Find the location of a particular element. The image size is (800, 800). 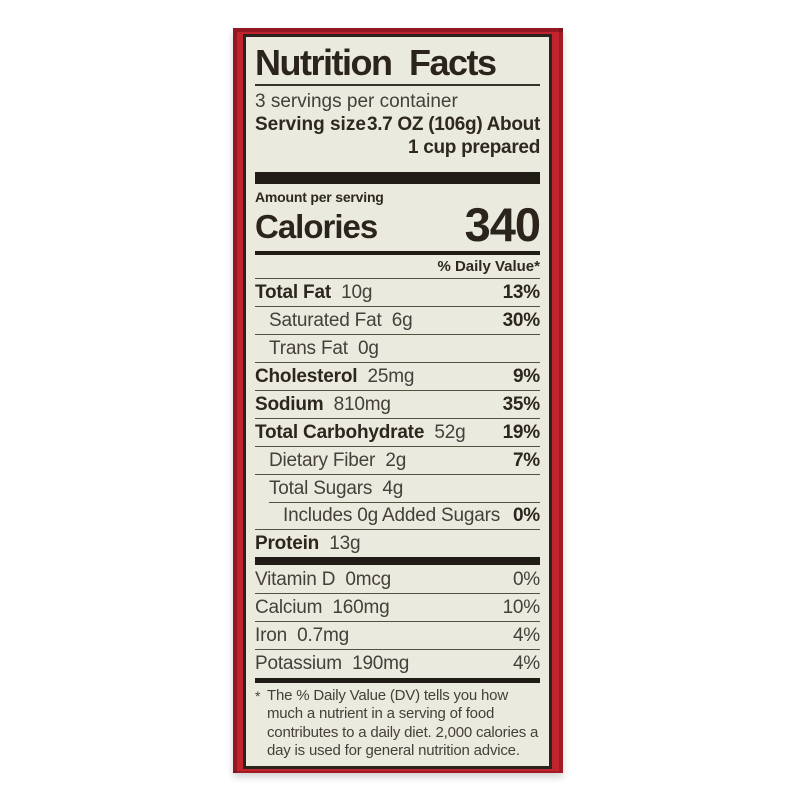

nutrient-amount: 0.7mg is located at coordinates (323, 636).